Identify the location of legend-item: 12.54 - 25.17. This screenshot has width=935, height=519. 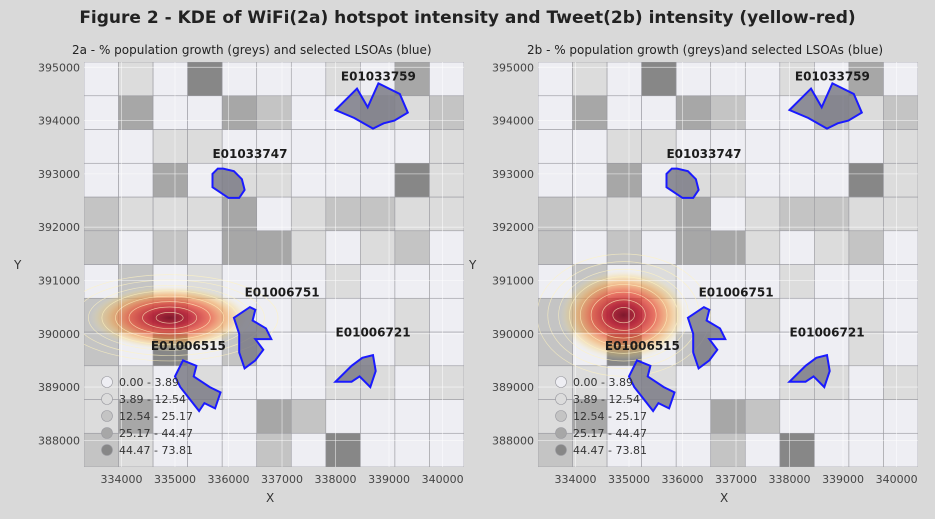
(156, 416).